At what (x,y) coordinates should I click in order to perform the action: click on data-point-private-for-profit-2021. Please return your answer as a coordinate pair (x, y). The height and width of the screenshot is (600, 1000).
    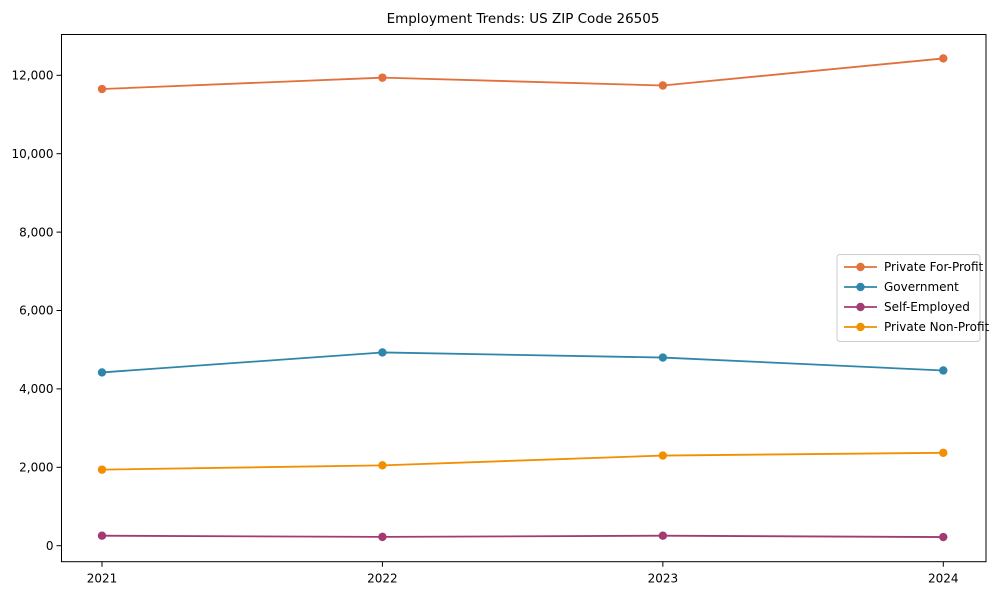
    Looking at the image, I should click on (102, 89).